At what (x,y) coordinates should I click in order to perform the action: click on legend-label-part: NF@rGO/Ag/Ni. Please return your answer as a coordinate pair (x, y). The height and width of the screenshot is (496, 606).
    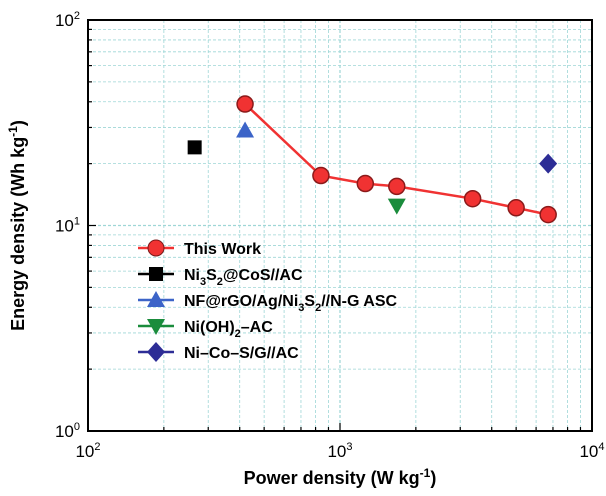
    Looking at the image, I should click on (241, 301).